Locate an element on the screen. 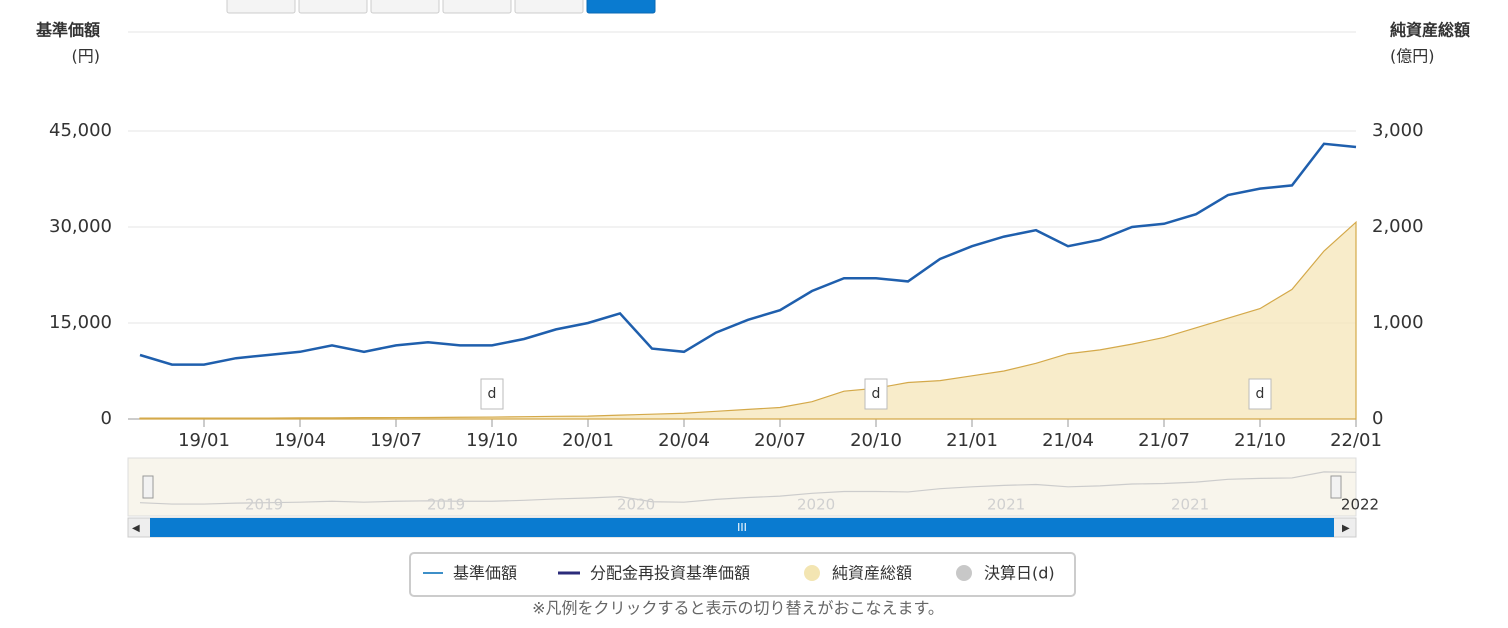  navigator-line is located at coordinates (748, 488).